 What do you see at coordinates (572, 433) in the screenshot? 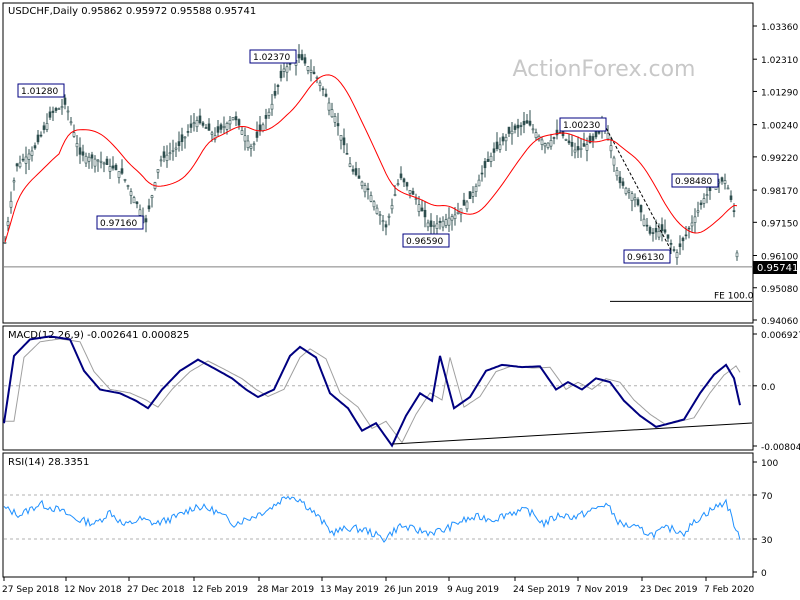
I see `macd-trendline` at bounding box center [572, 433].